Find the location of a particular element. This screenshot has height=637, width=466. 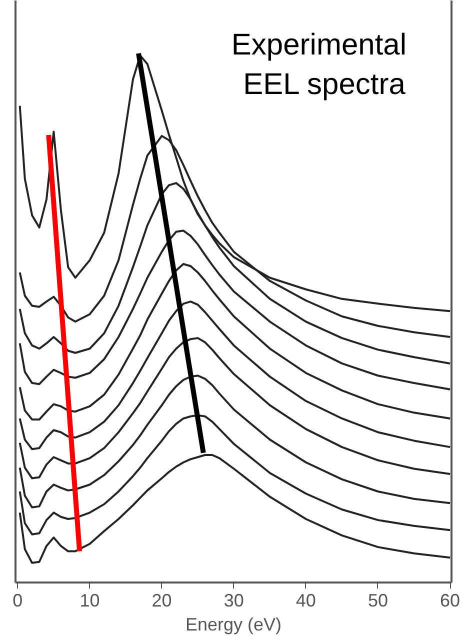

x-axis-title: Energy (eV) is located at coordinates (233, 624).